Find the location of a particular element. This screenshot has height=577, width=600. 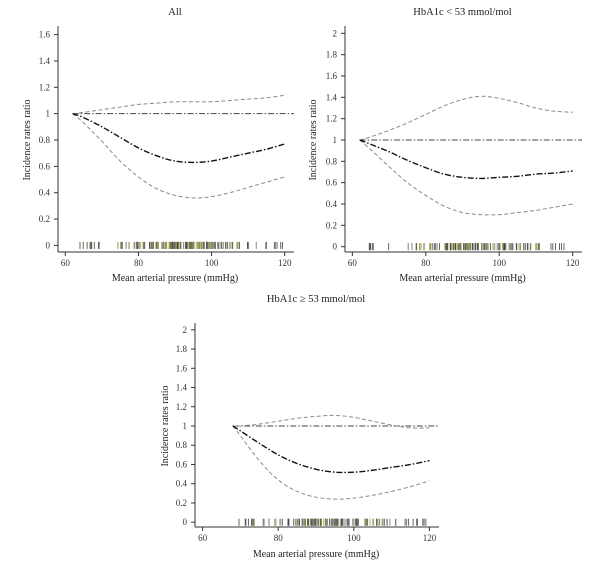

chart-title: All is located at coordinates (175, 12).